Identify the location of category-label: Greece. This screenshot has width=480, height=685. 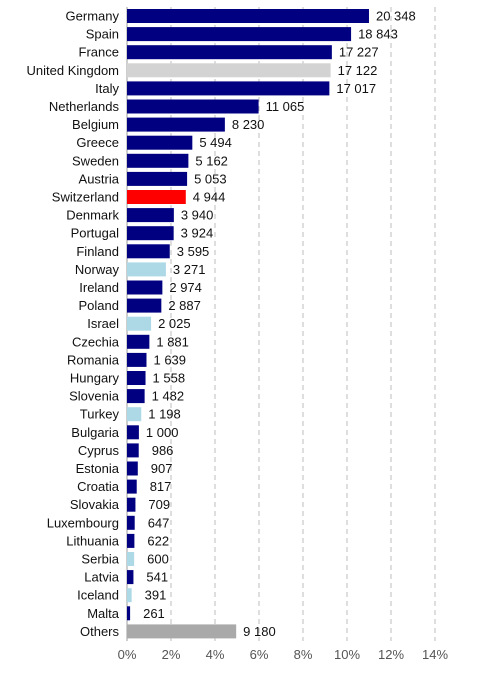
(97, 142).